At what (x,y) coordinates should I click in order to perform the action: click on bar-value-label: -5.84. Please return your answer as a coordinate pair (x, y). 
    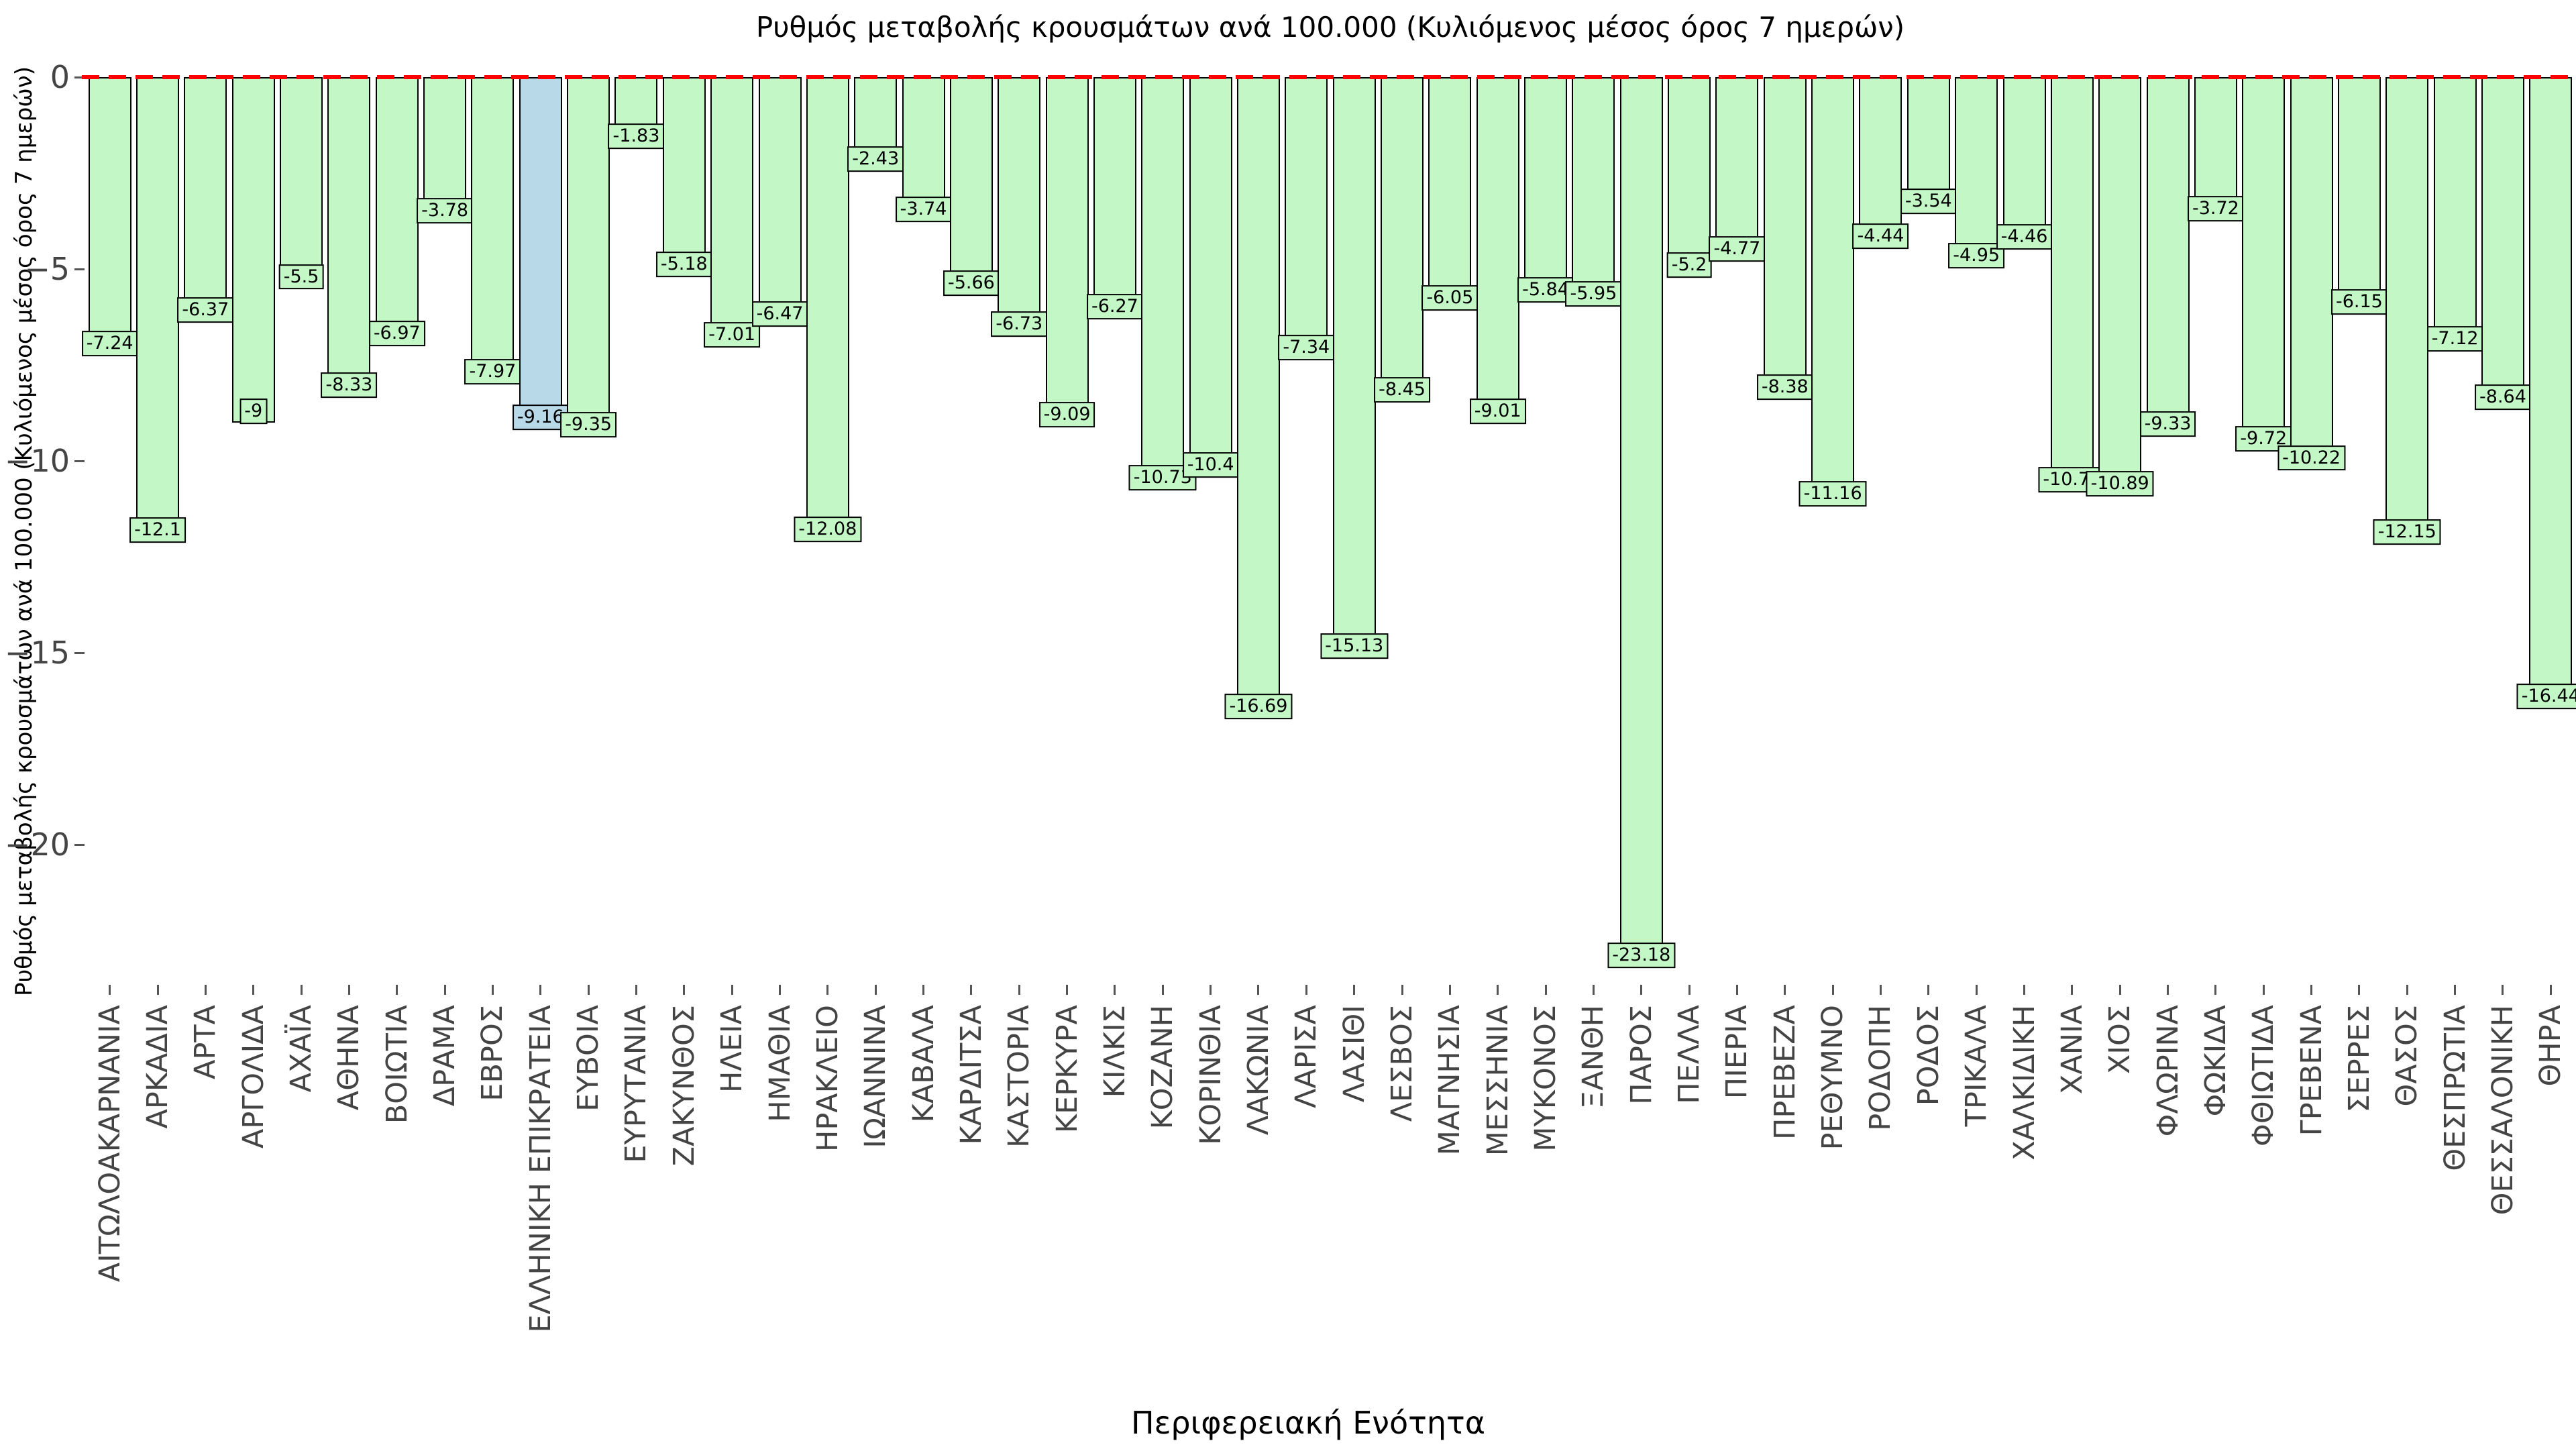
    Looking at the image, I should click on (1545, 290).